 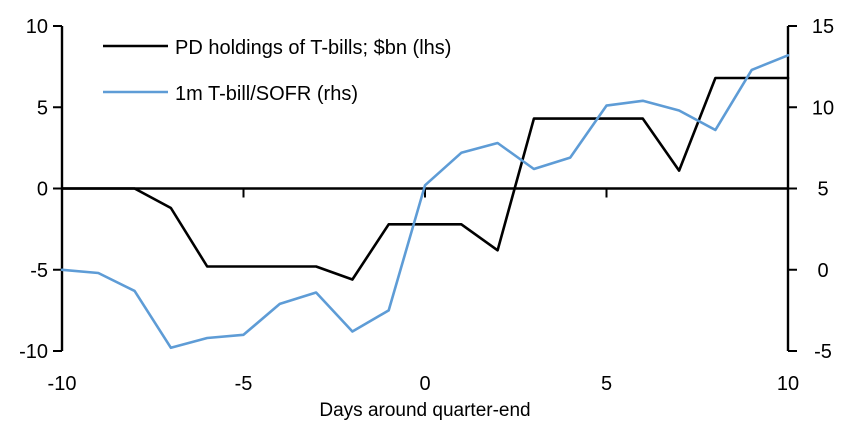 I want to click on x-axis-tick-label: 5, so click(x=606, y=384).